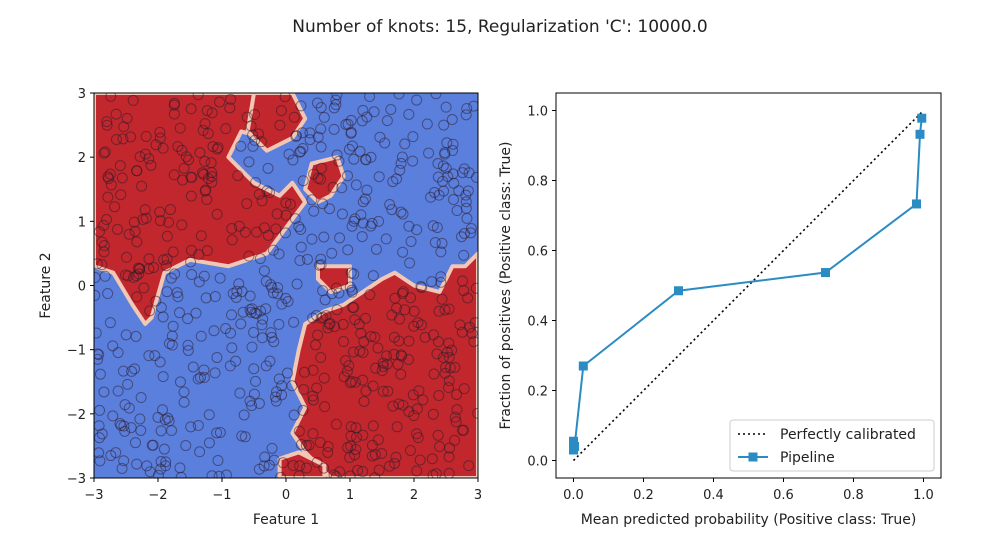 The width and height of the screenshot is (1000, 556). Describe the element at coordinates (76, 351) in the screenshot. I see `y-tick-label: −1` at that location.